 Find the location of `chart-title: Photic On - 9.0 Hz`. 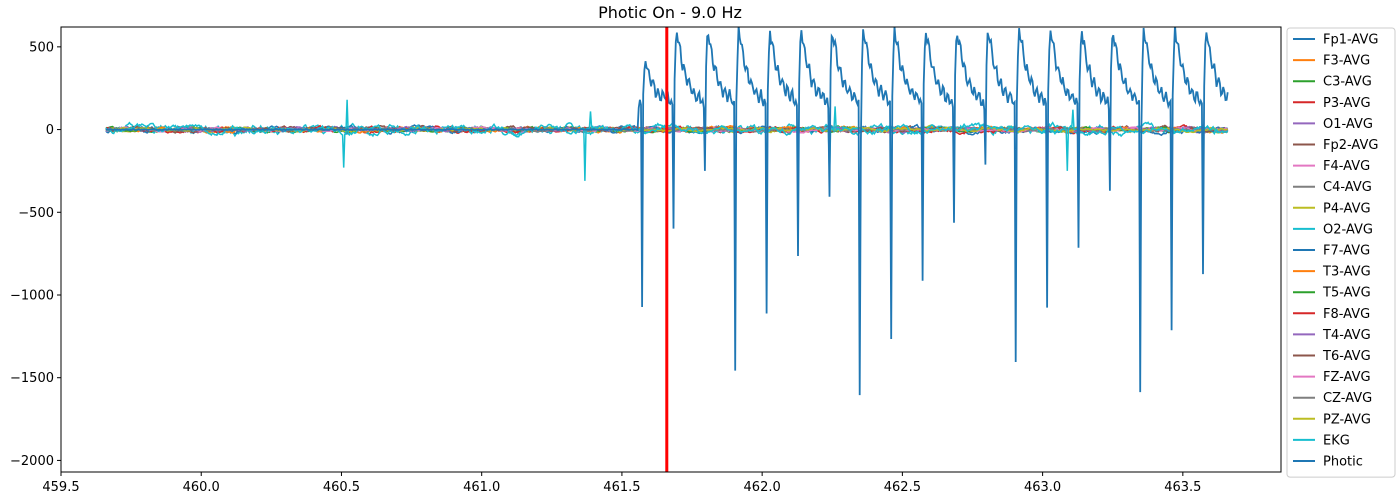

chart-title: Photic On - 9.0 Hz is located at coordinates (670, 12).